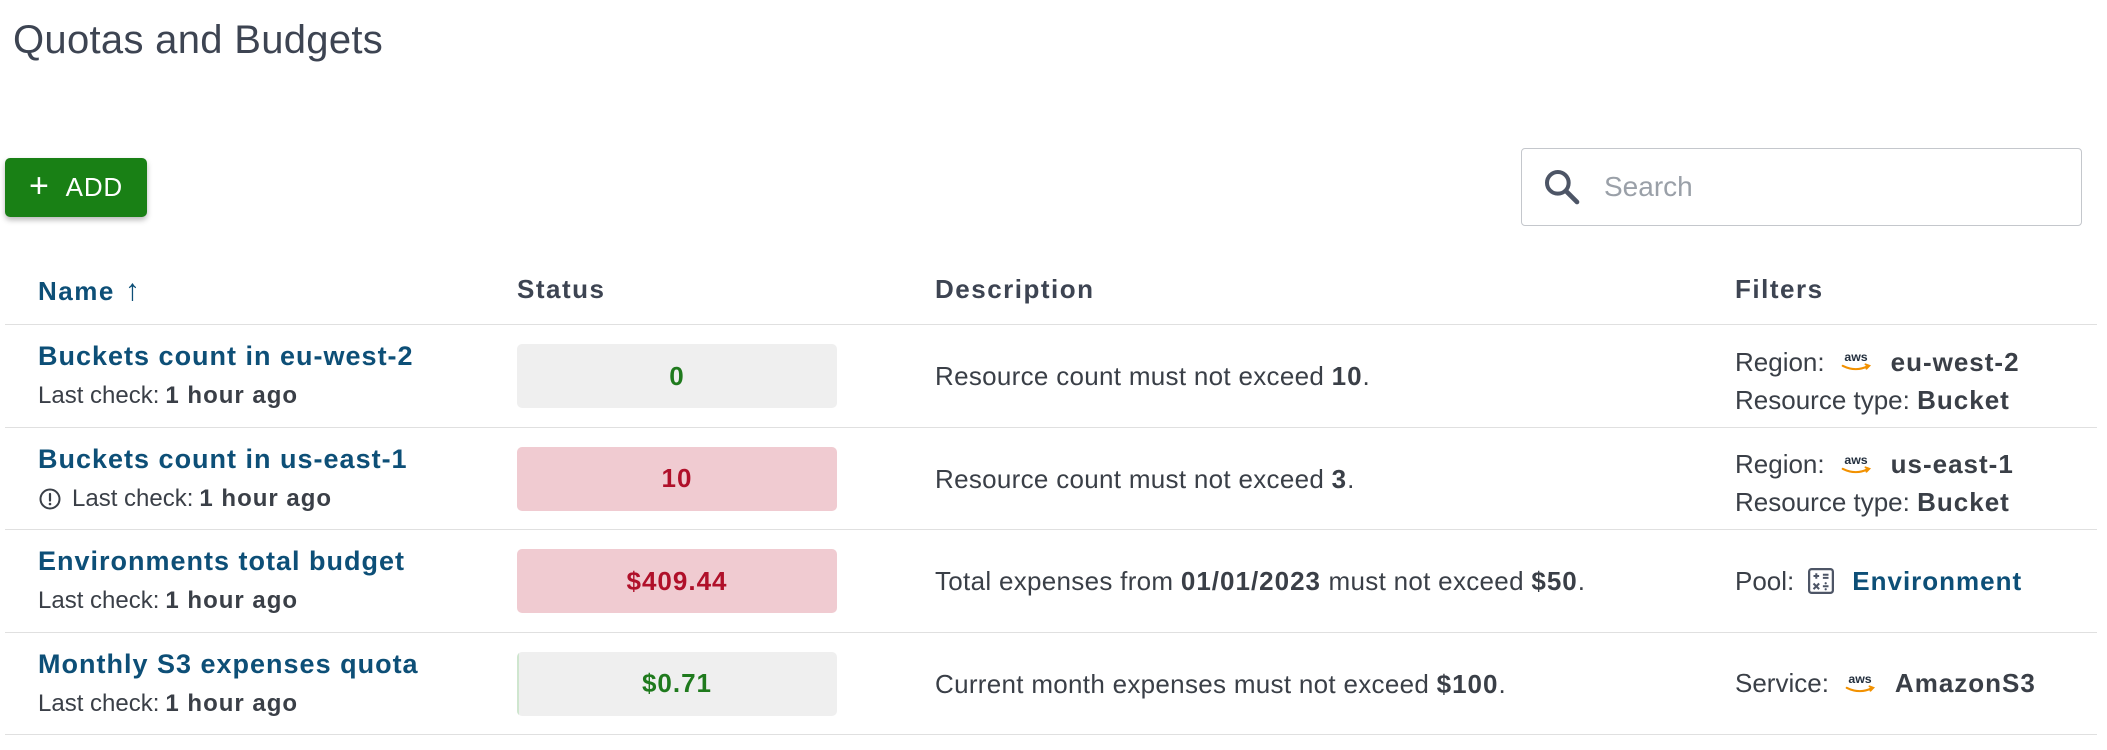 The width and height of the screenshot is (2107, 750). I want to click on filter-service: Service: aws AmazonS3, so click(1885, 684).